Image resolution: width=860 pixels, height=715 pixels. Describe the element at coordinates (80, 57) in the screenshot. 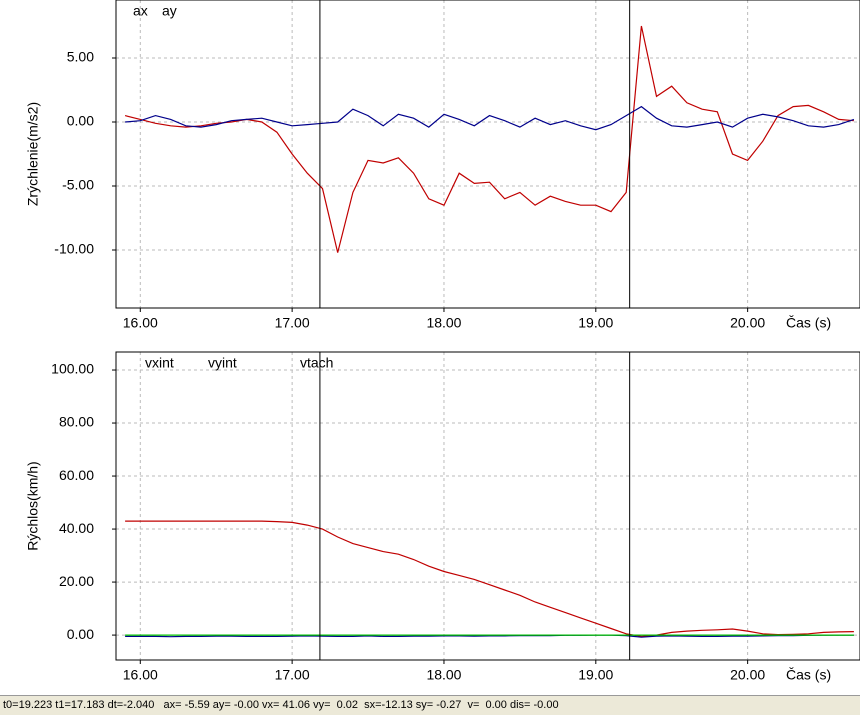

I see `y-tick-label: 5.00` at that location.